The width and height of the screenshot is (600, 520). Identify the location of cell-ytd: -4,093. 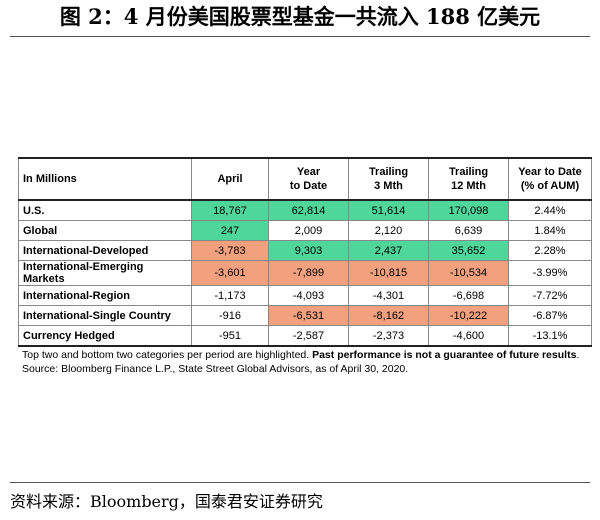
(308, 295).